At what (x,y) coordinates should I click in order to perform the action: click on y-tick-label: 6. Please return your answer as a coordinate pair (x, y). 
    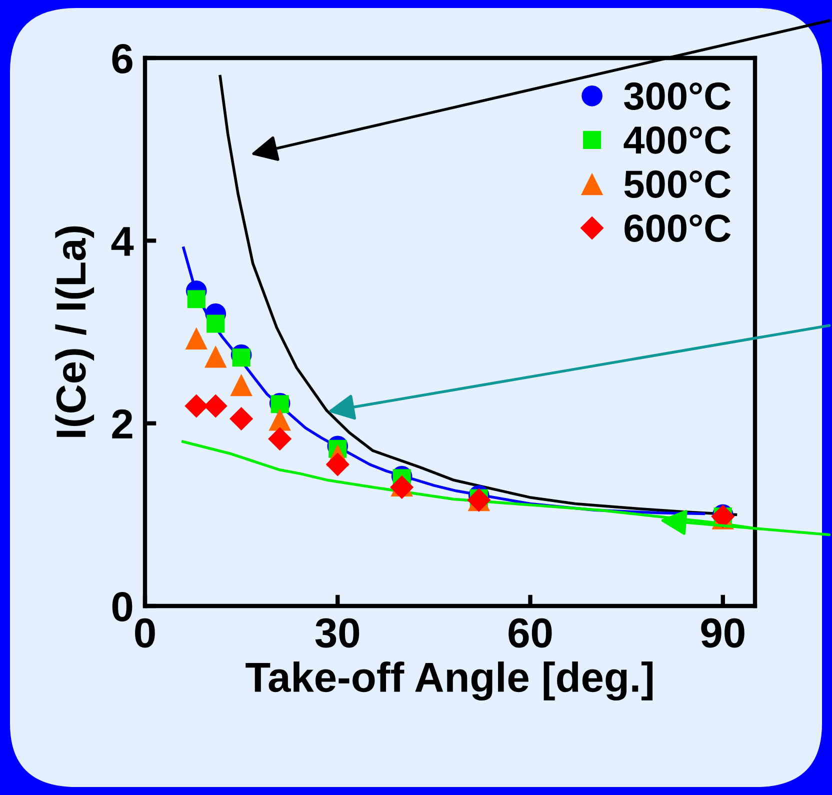
    Looking at the image, I should click on (122, 59).